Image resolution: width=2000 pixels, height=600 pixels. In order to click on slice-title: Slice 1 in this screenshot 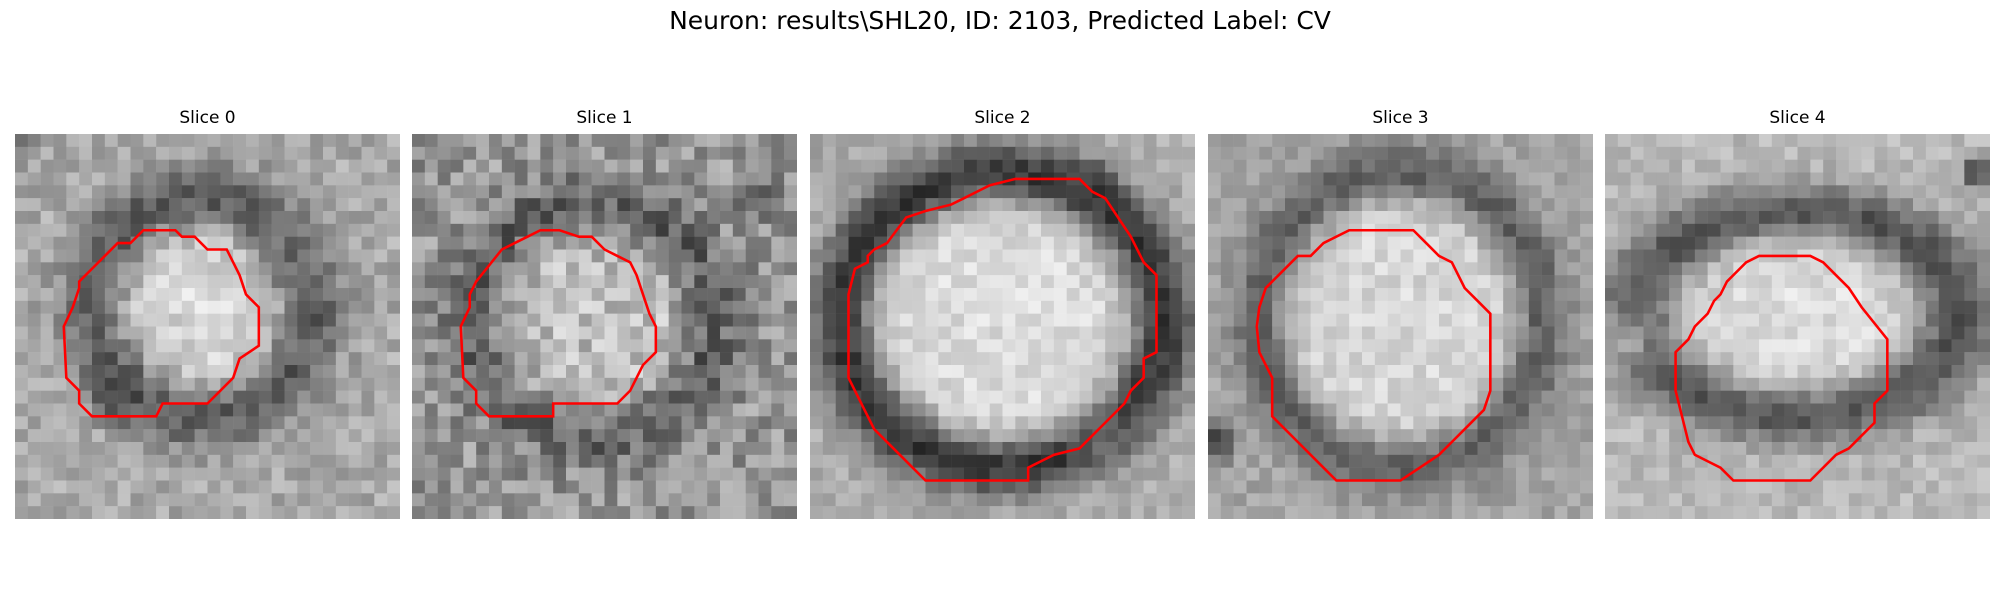, I will do `click(604, 118)`.